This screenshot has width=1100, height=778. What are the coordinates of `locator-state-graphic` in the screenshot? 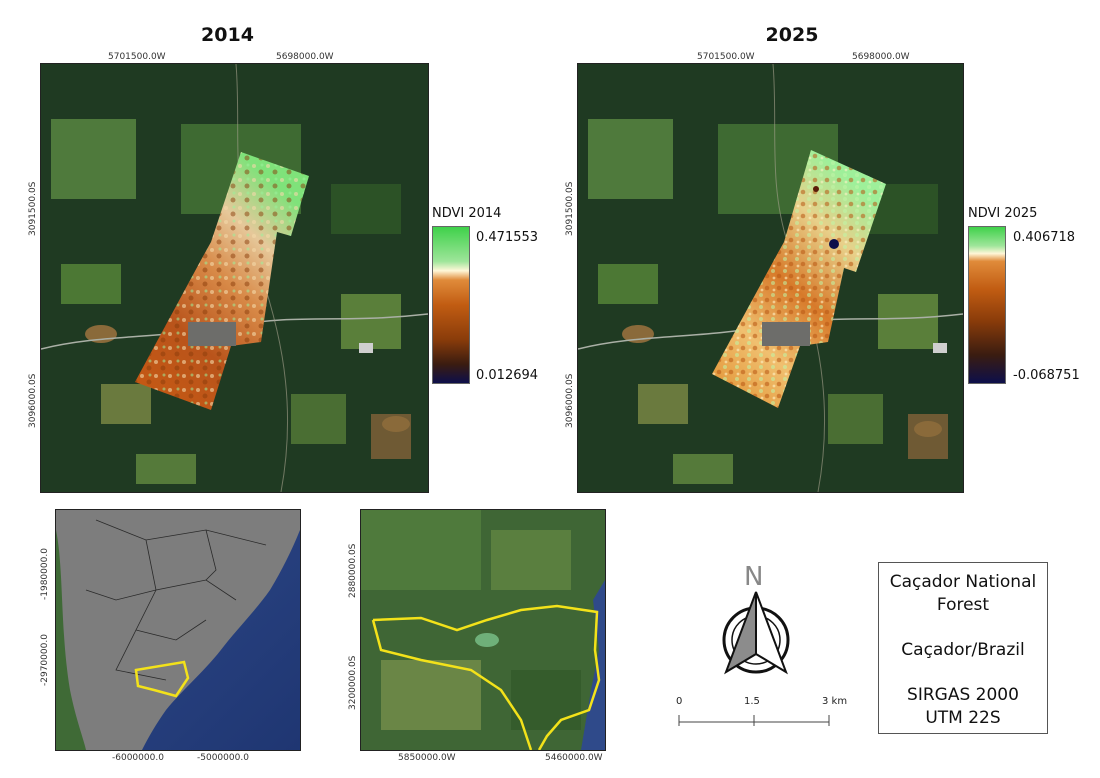 It's located at (483, 630).